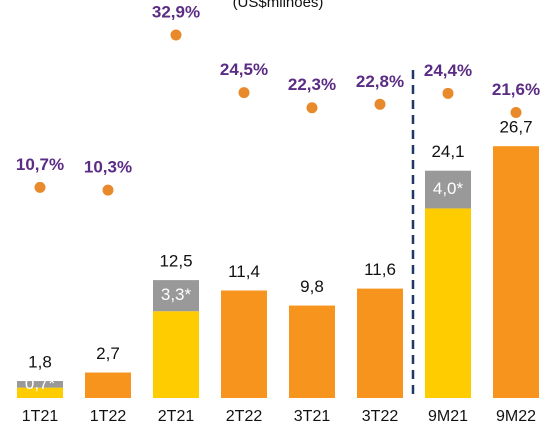 The image size is (546, 430). Describe the element at coordinates (278, 5) in the screenshot. I see `chart-subtitle: (US$milhões)` at that location.